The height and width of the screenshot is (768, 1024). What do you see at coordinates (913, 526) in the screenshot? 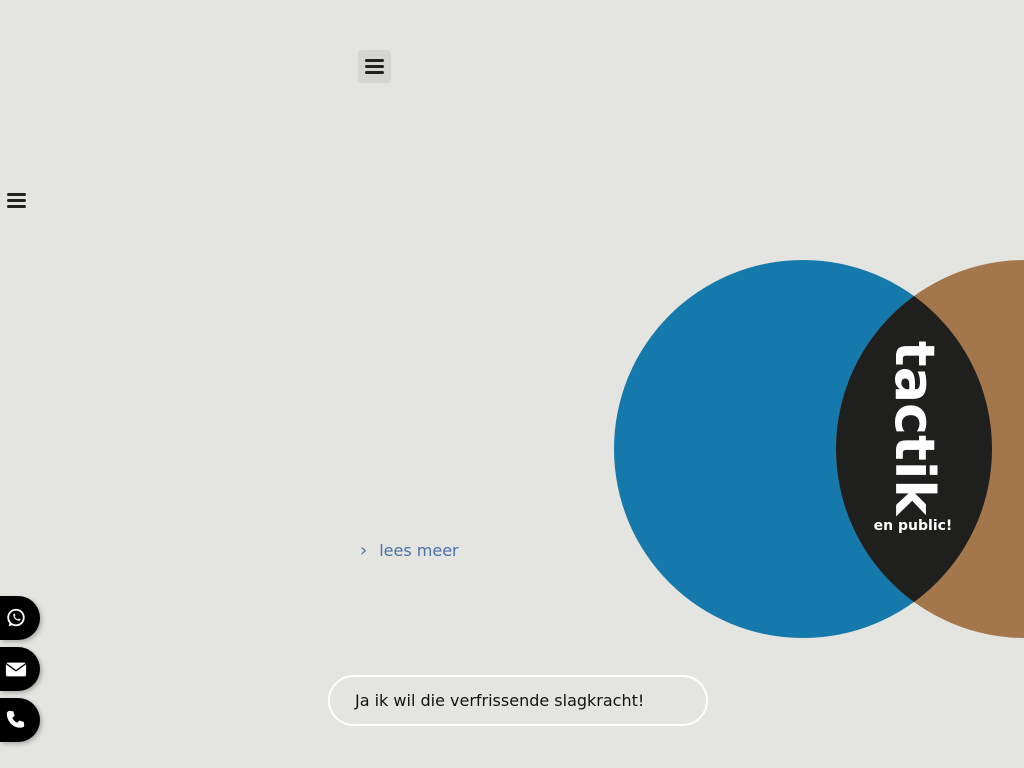
I see `logo-subtitle: en public!` at bounding box center [913, 526].